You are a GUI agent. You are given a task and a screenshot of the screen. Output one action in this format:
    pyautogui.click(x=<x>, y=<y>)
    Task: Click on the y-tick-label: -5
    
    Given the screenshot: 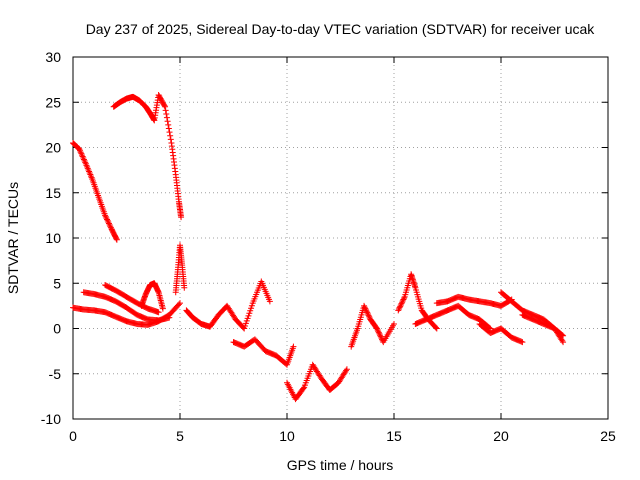 What is the action you would take?
    pyautogui.click(x=55, y=374)
    